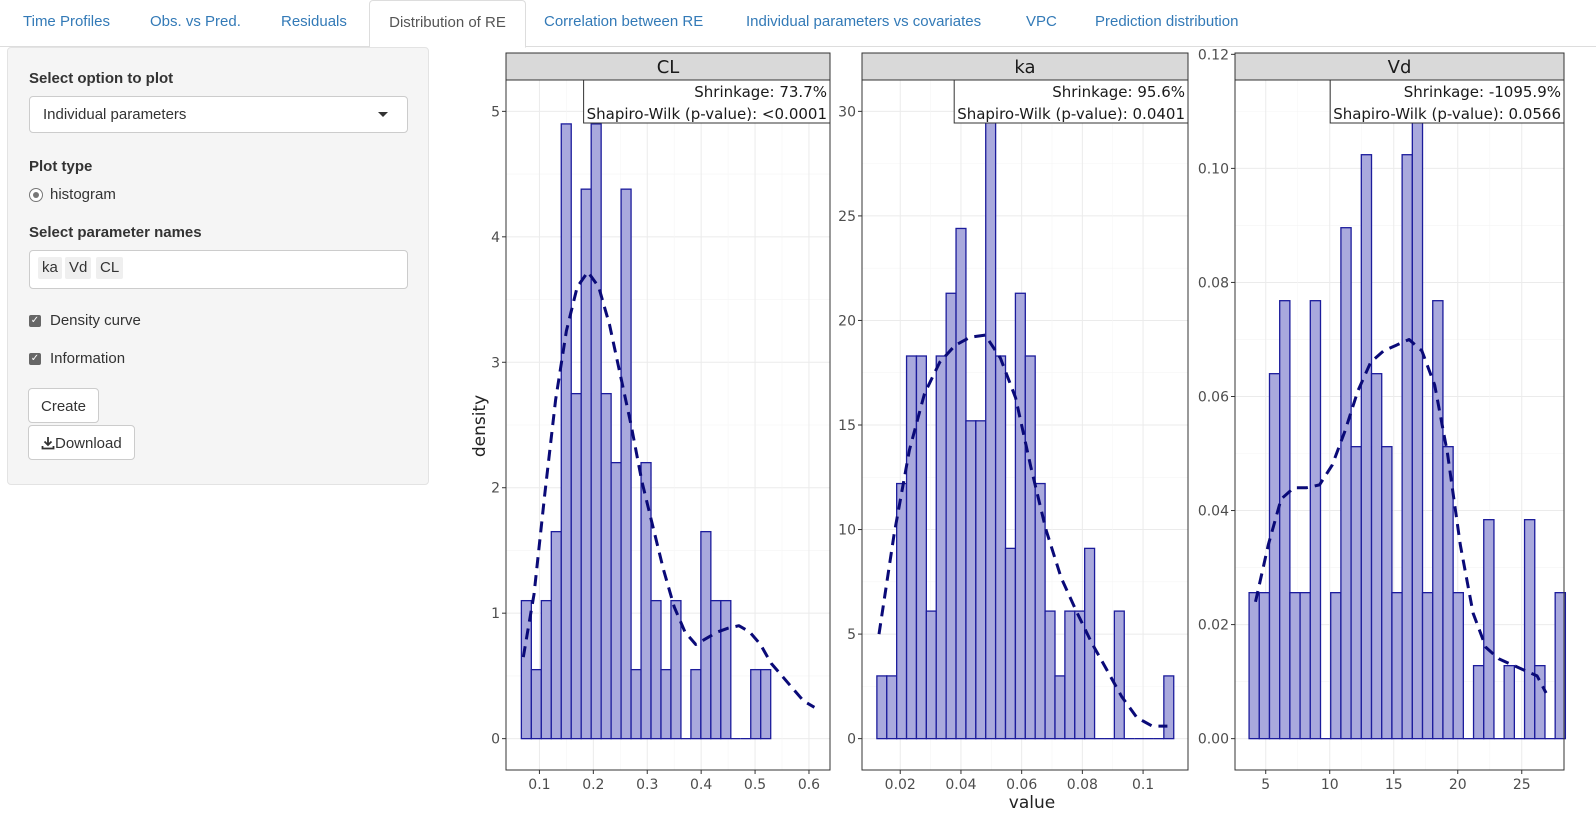 Image resolution: width=1596 pixels, height=830 pixels. I want to click on x-tick-label: 25, so click(1522, 785).